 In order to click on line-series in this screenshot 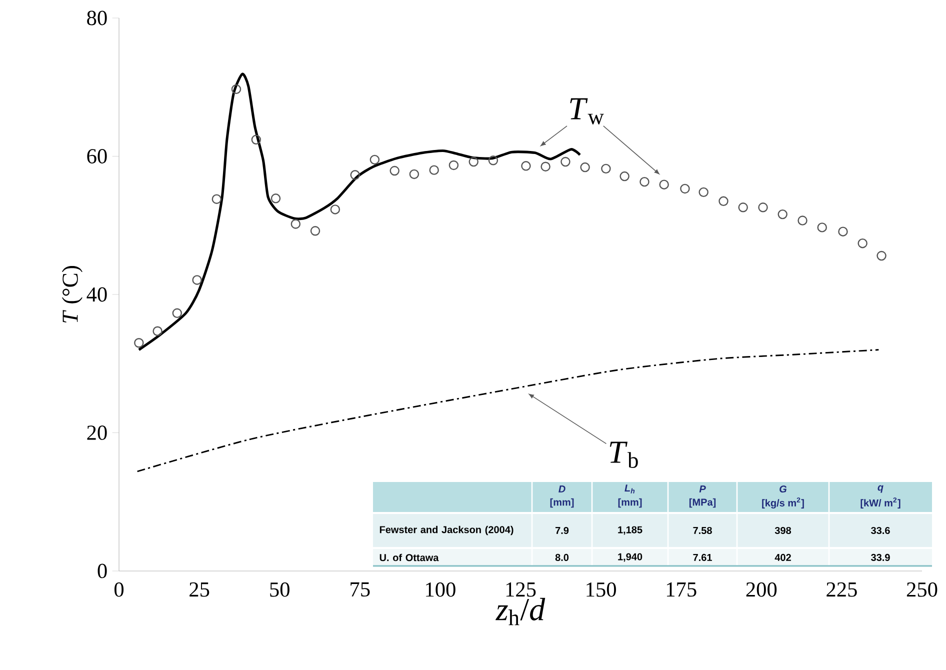, I will do `click(508, 410)`.